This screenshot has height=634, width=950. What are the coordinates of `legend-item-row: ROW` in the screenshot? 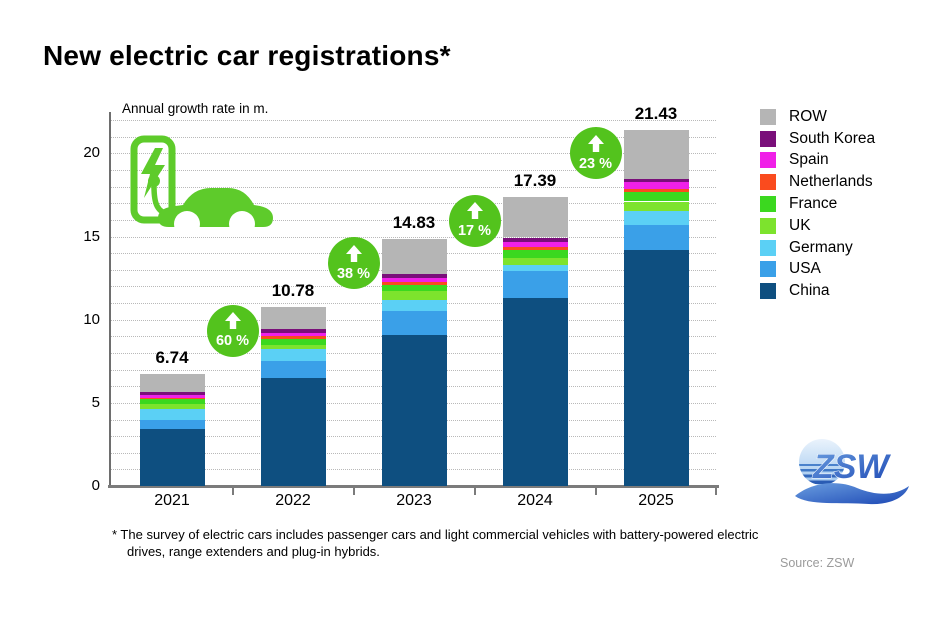 It's located at (817, 117).